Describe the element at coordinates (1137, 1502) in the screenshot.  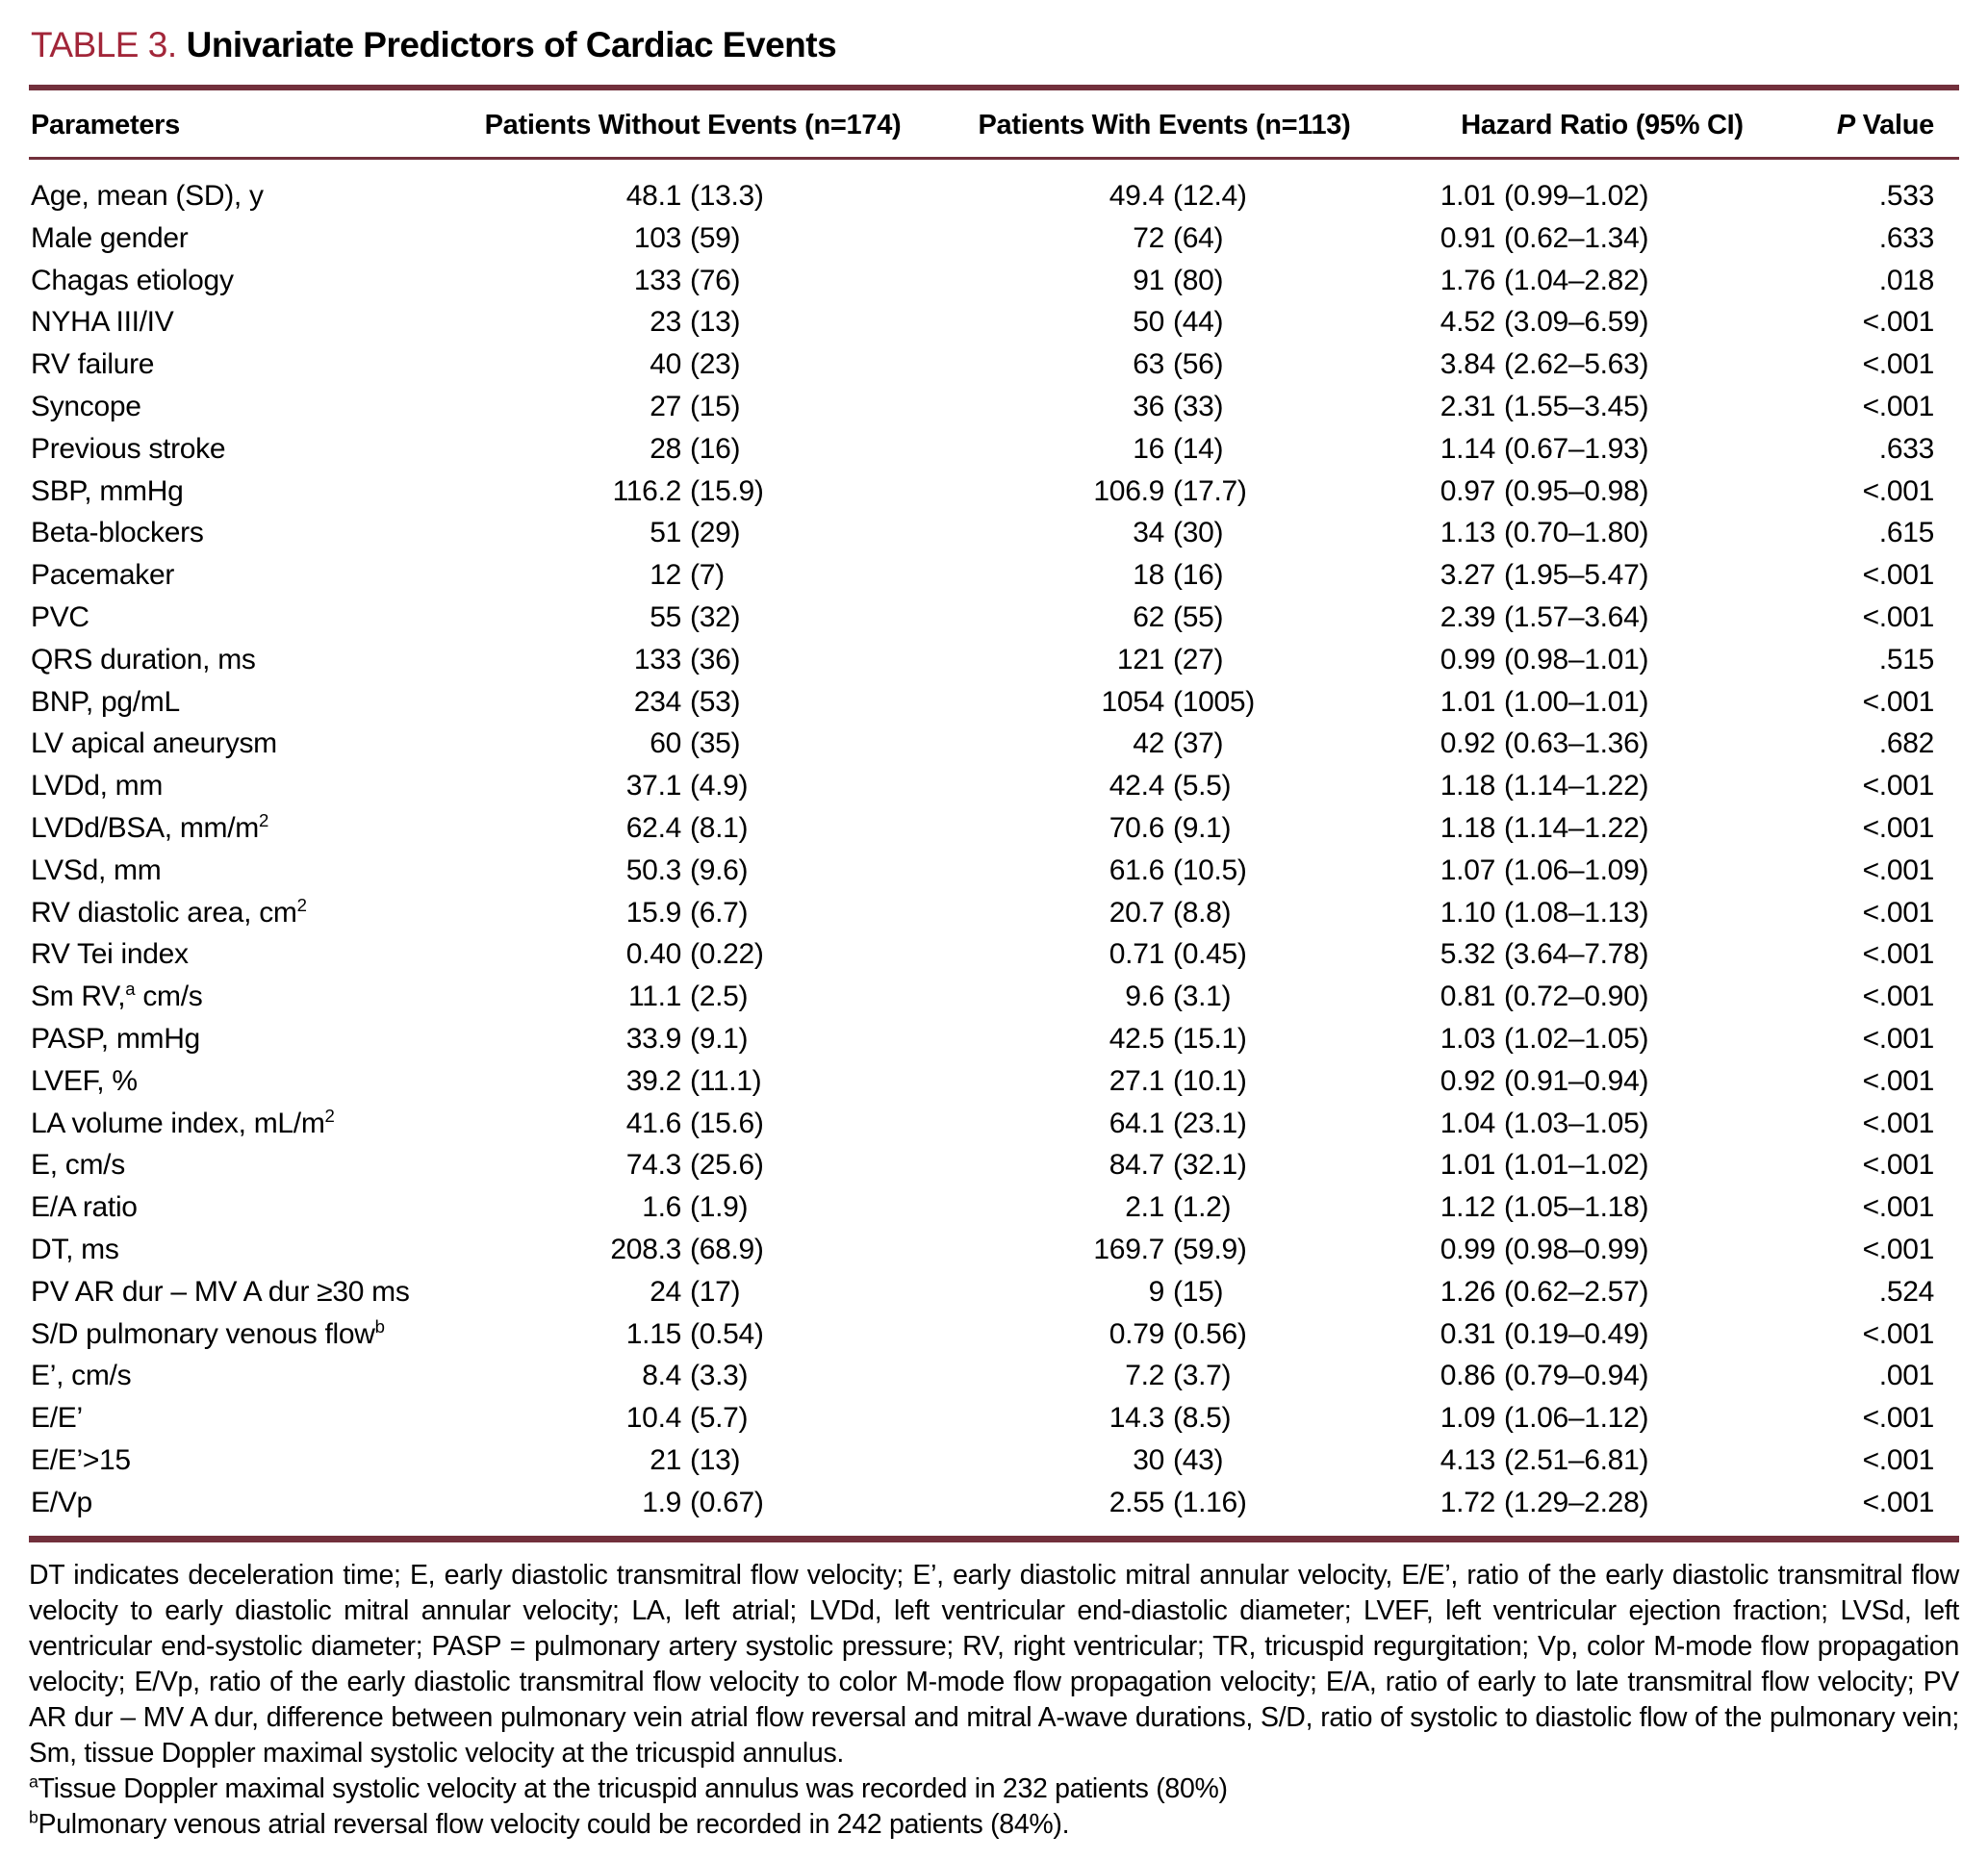
I see `value-text: 2.55` at that location.